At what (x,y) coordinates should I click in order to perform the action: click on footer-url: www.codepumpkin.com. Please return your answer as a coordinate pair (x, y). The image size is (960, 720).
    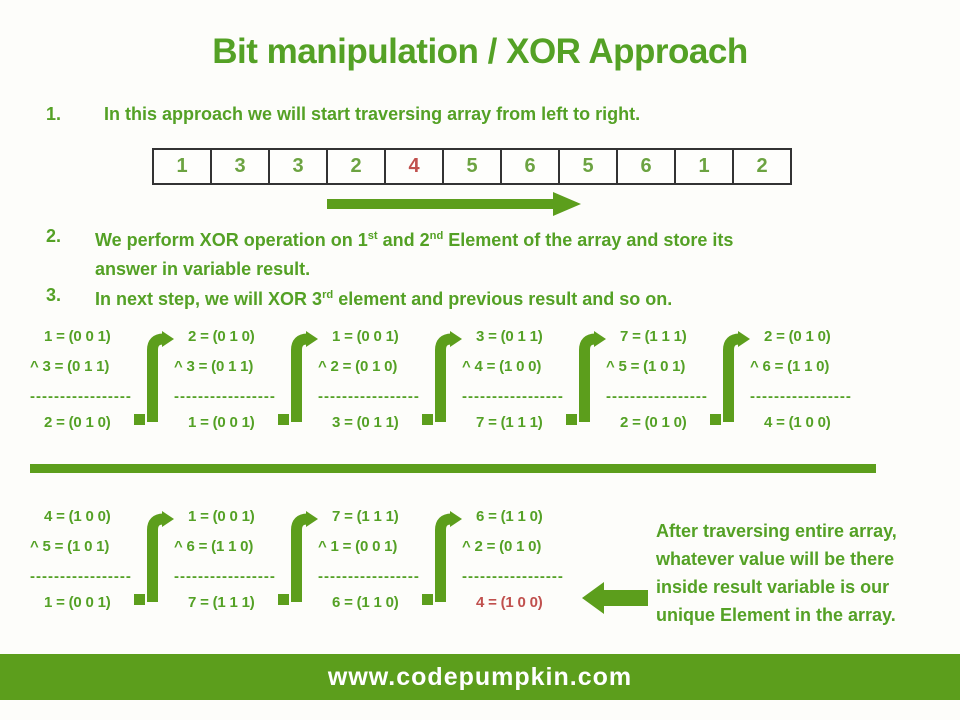
    Looking at the image, I should click on (480, 676).